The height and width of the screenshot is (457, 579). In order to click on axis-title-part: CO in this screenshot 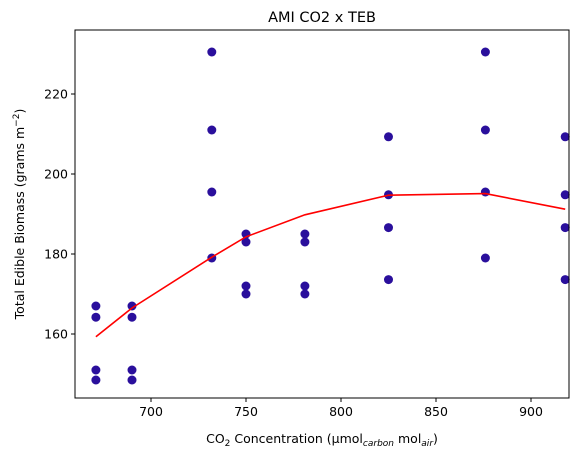, I will do `click(215, 438)`.